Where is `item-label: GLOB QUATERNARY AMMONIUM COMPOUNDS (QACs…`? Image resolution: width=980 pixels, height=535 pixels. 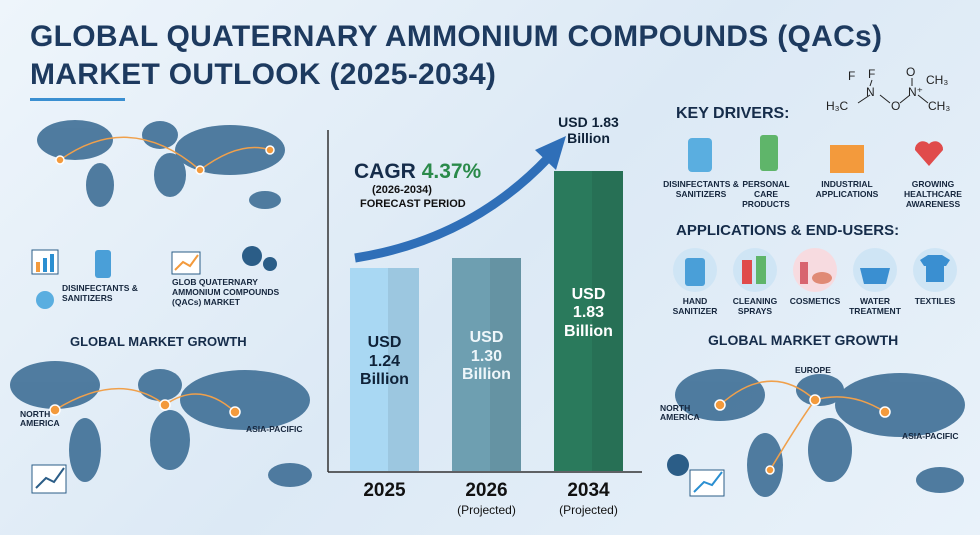
item-label: GLOB QUATERNARY AMMONIUM COMPOUNDS (QACs… is located at coordinates (226, 292).